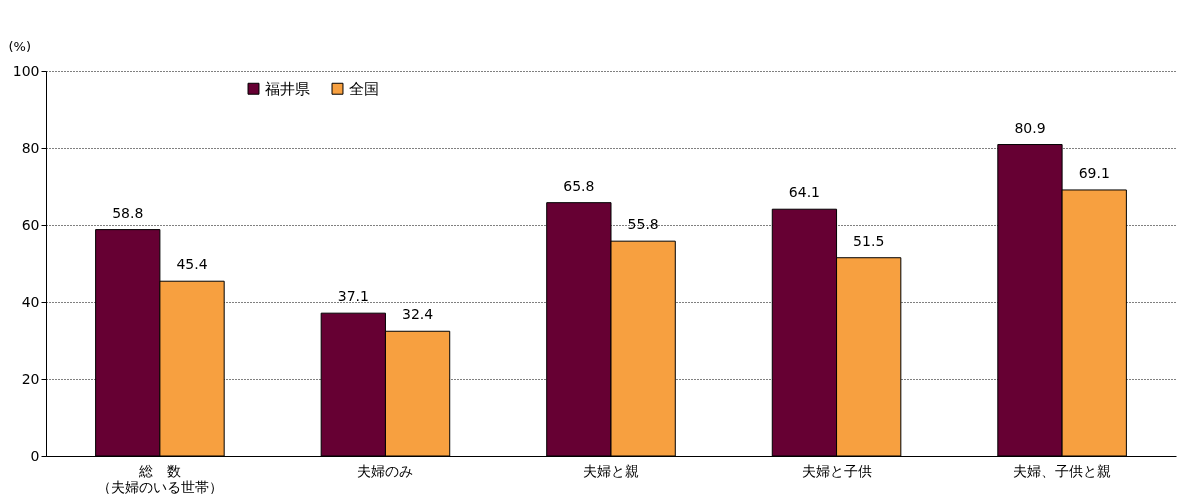 This screenshot has height=501, width=1195. Describe the element at coordinates (836, 470) in the screenshot. I see `x-tick-label: 夫婦と子供` at that location.